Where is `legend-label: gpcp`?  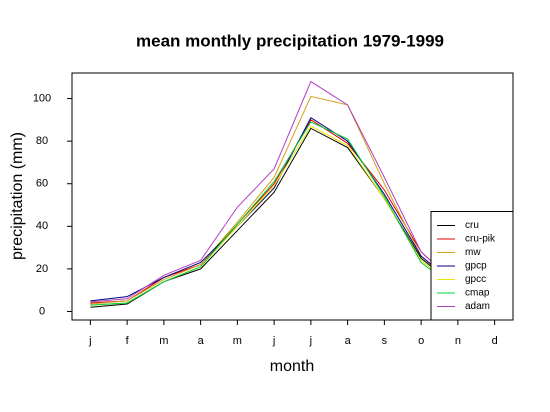
legend-label: gpcp is located at coordinates (476, 266).